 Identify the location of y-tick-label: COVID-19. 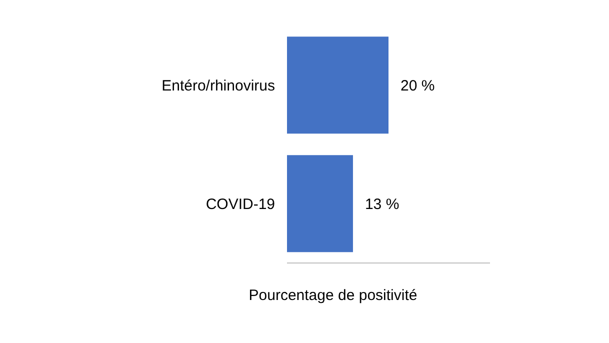
(240, 205).